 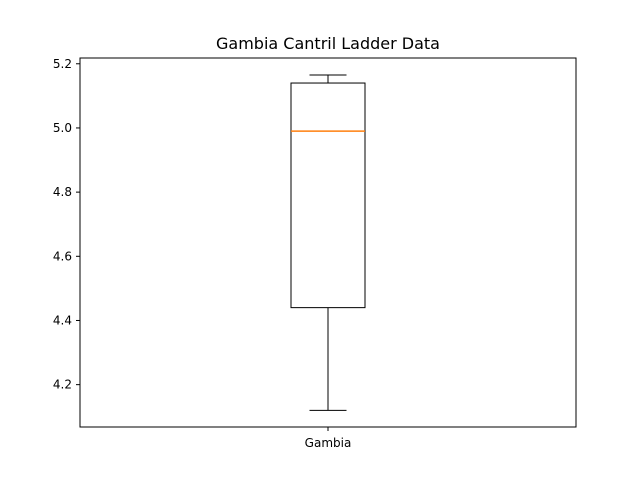 What do you see at coordinates (328, 43) in the screenshot?
I see `chart-title: Gambia Cantril Ladder Data` at bounding box center [328, 43].